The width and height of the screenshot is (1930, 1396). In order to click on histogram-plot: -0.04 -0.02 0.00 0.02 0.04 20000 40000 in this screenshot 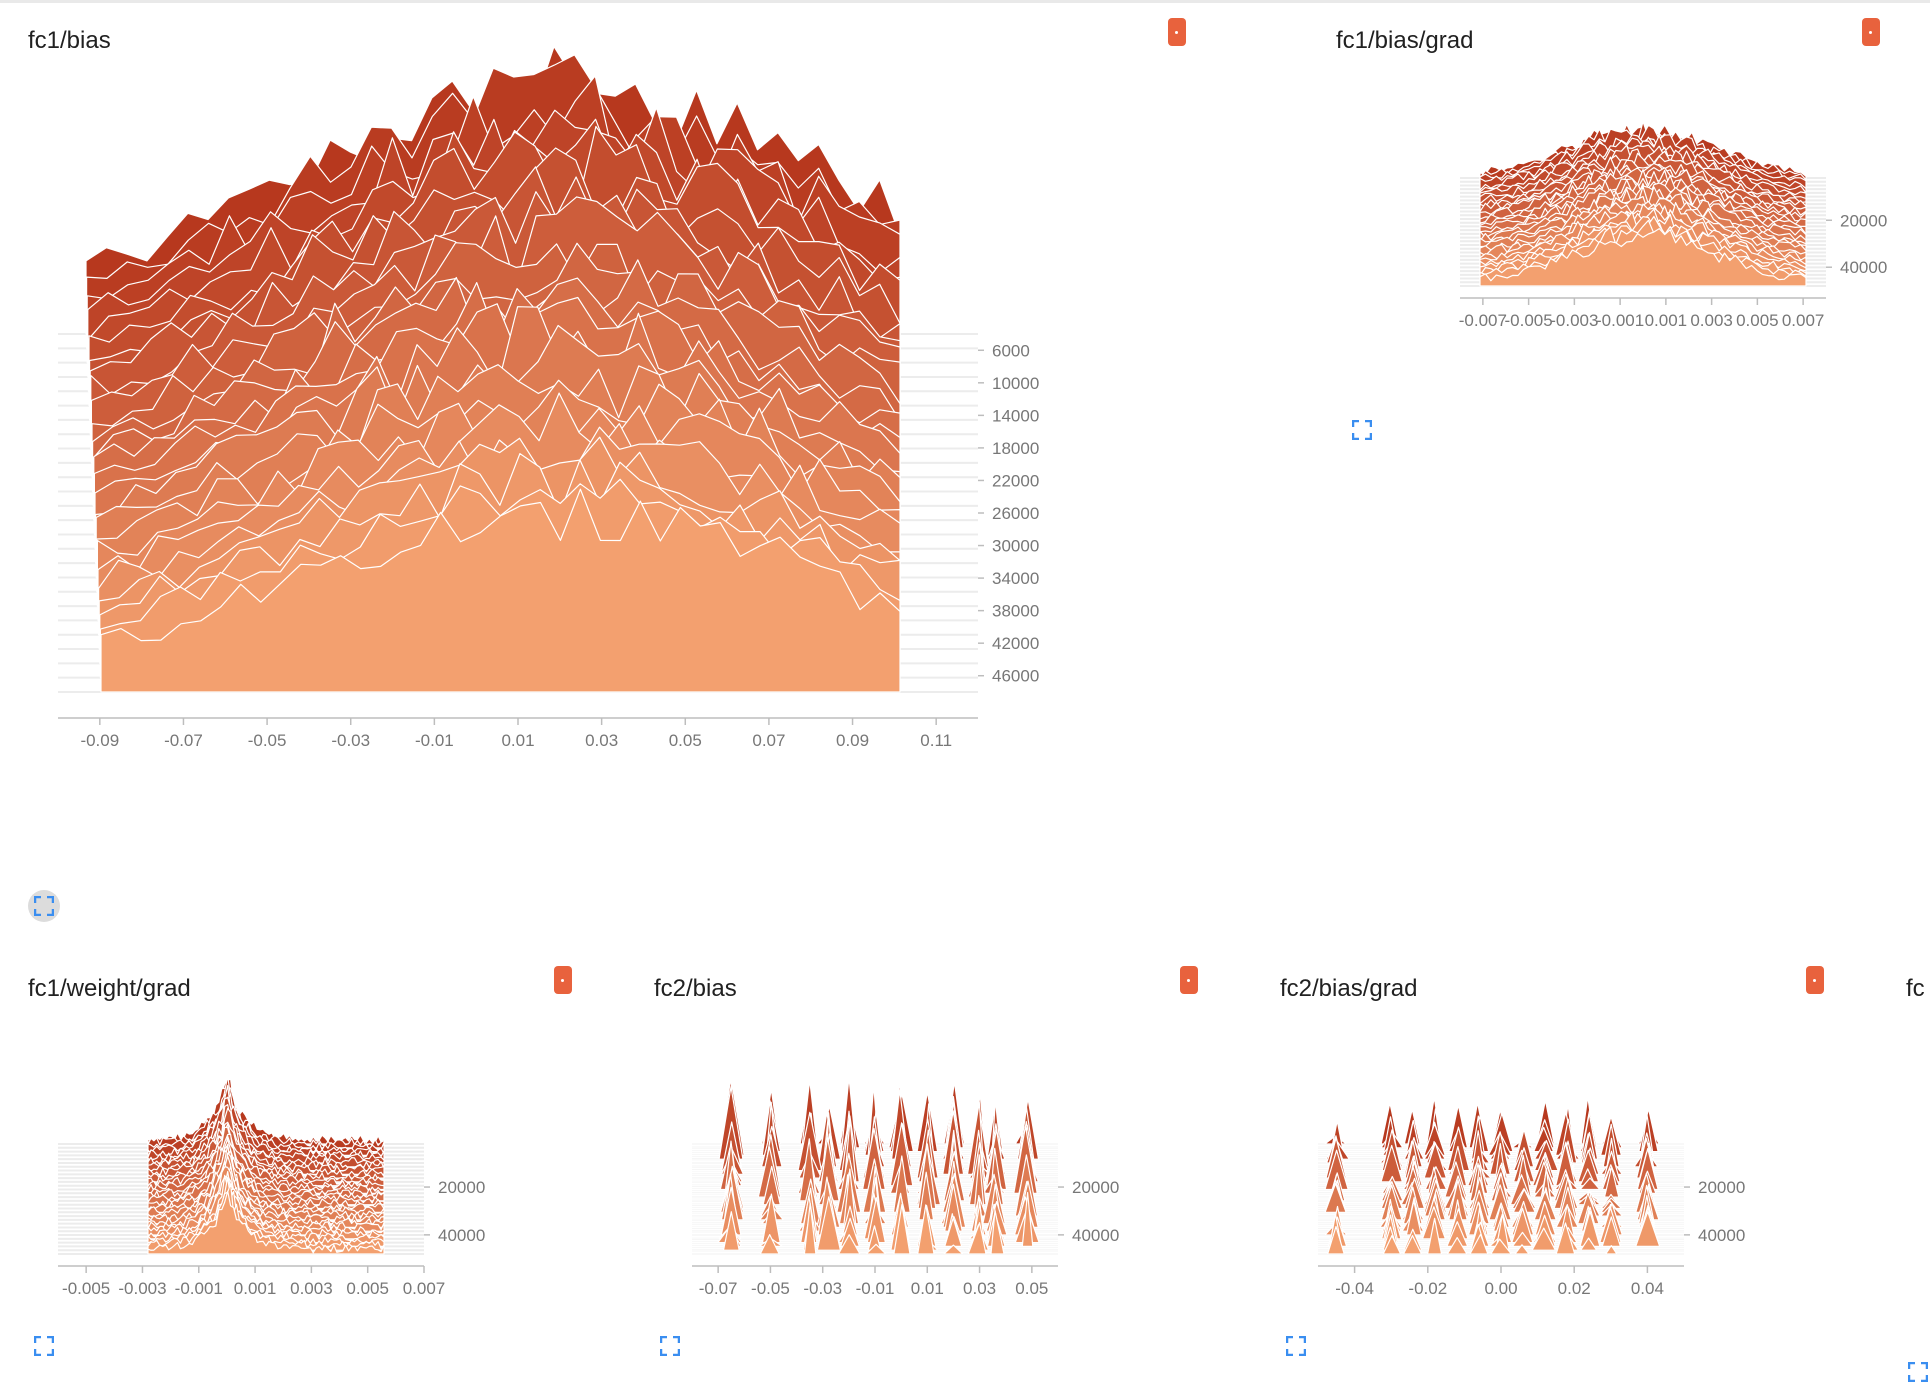, I will do `click(1531, 1196)`.